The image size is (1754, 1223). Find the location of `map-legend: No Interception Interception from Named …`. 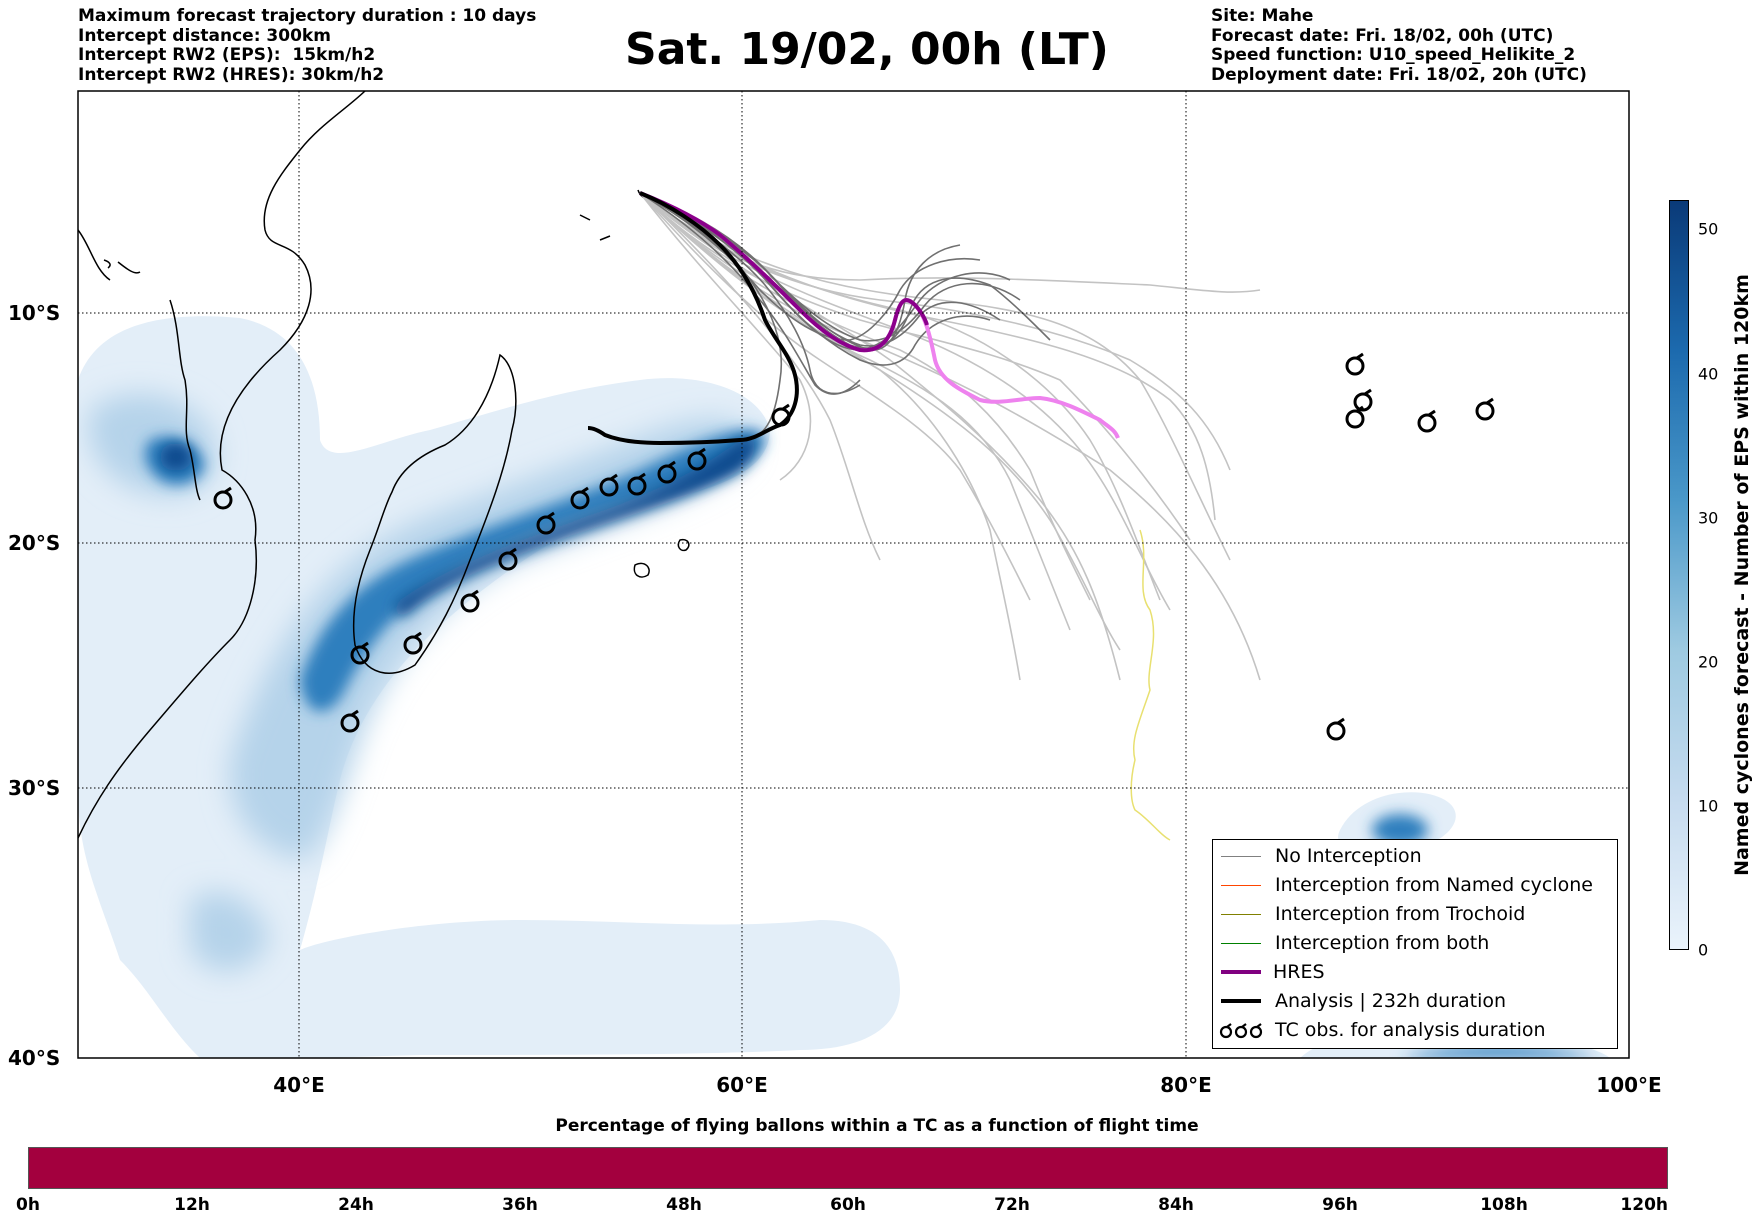

map-legend: No Interception Interception from Named … is located at coordinates (1415, 944).